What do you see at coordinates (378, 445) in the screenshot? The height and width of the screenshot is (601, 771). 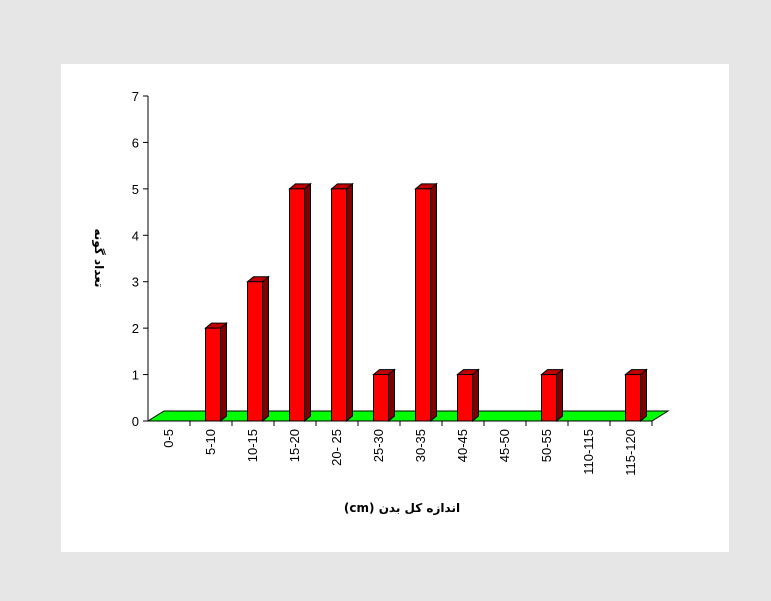 I see `x-tick-label: 25-30` at bounding box center [378, 445].